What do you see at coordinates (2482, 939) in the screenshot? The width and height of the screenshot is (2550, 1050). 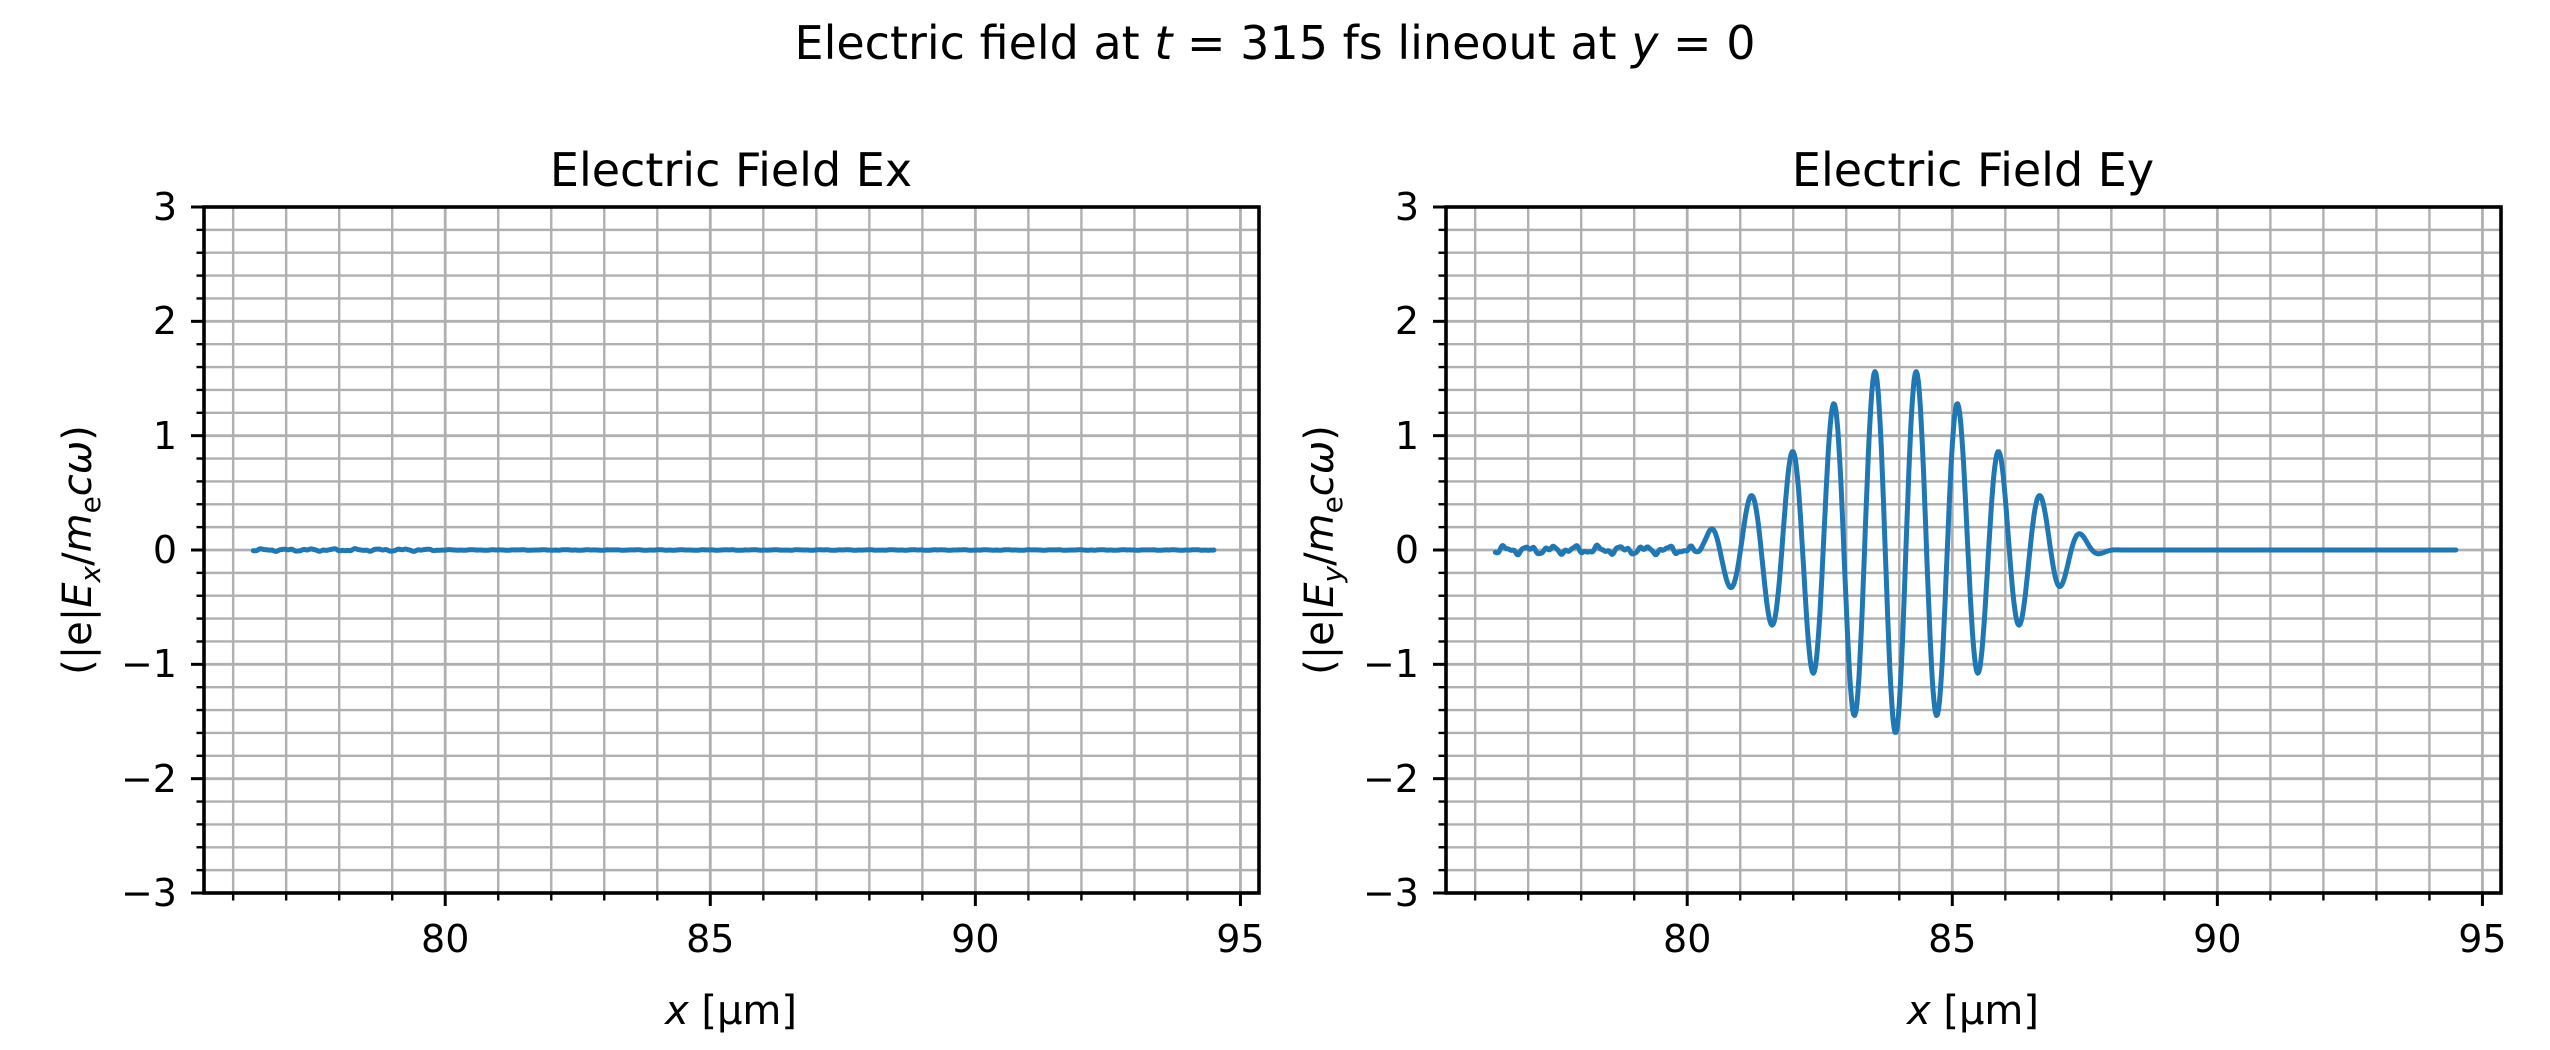 I see `ey-x-tick-label: 95` at bounding box center [2482, 939].